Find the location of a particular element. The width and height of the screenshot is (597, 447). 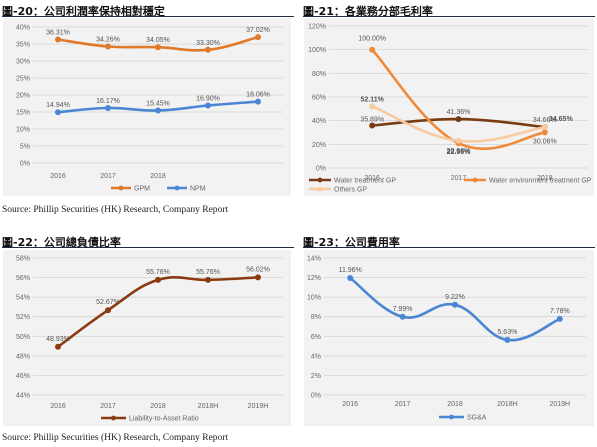

data-label: 37.02% is located at coordinates (258, 30).